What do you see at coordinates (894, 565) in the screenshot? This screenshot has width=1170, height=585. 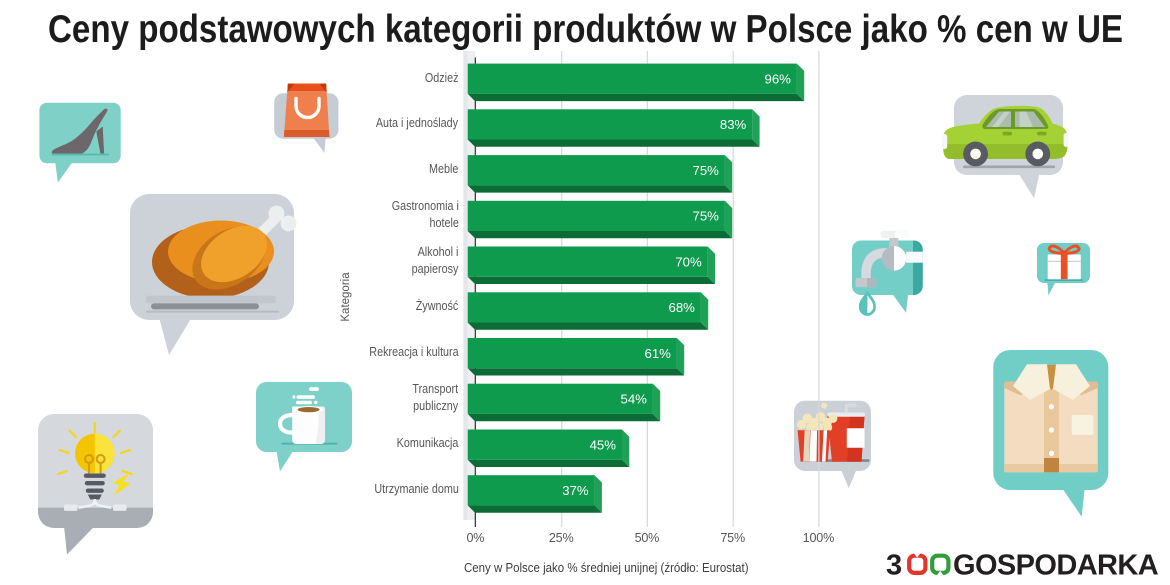 I see `svg-text: 3` at bounding box center [894, 565].